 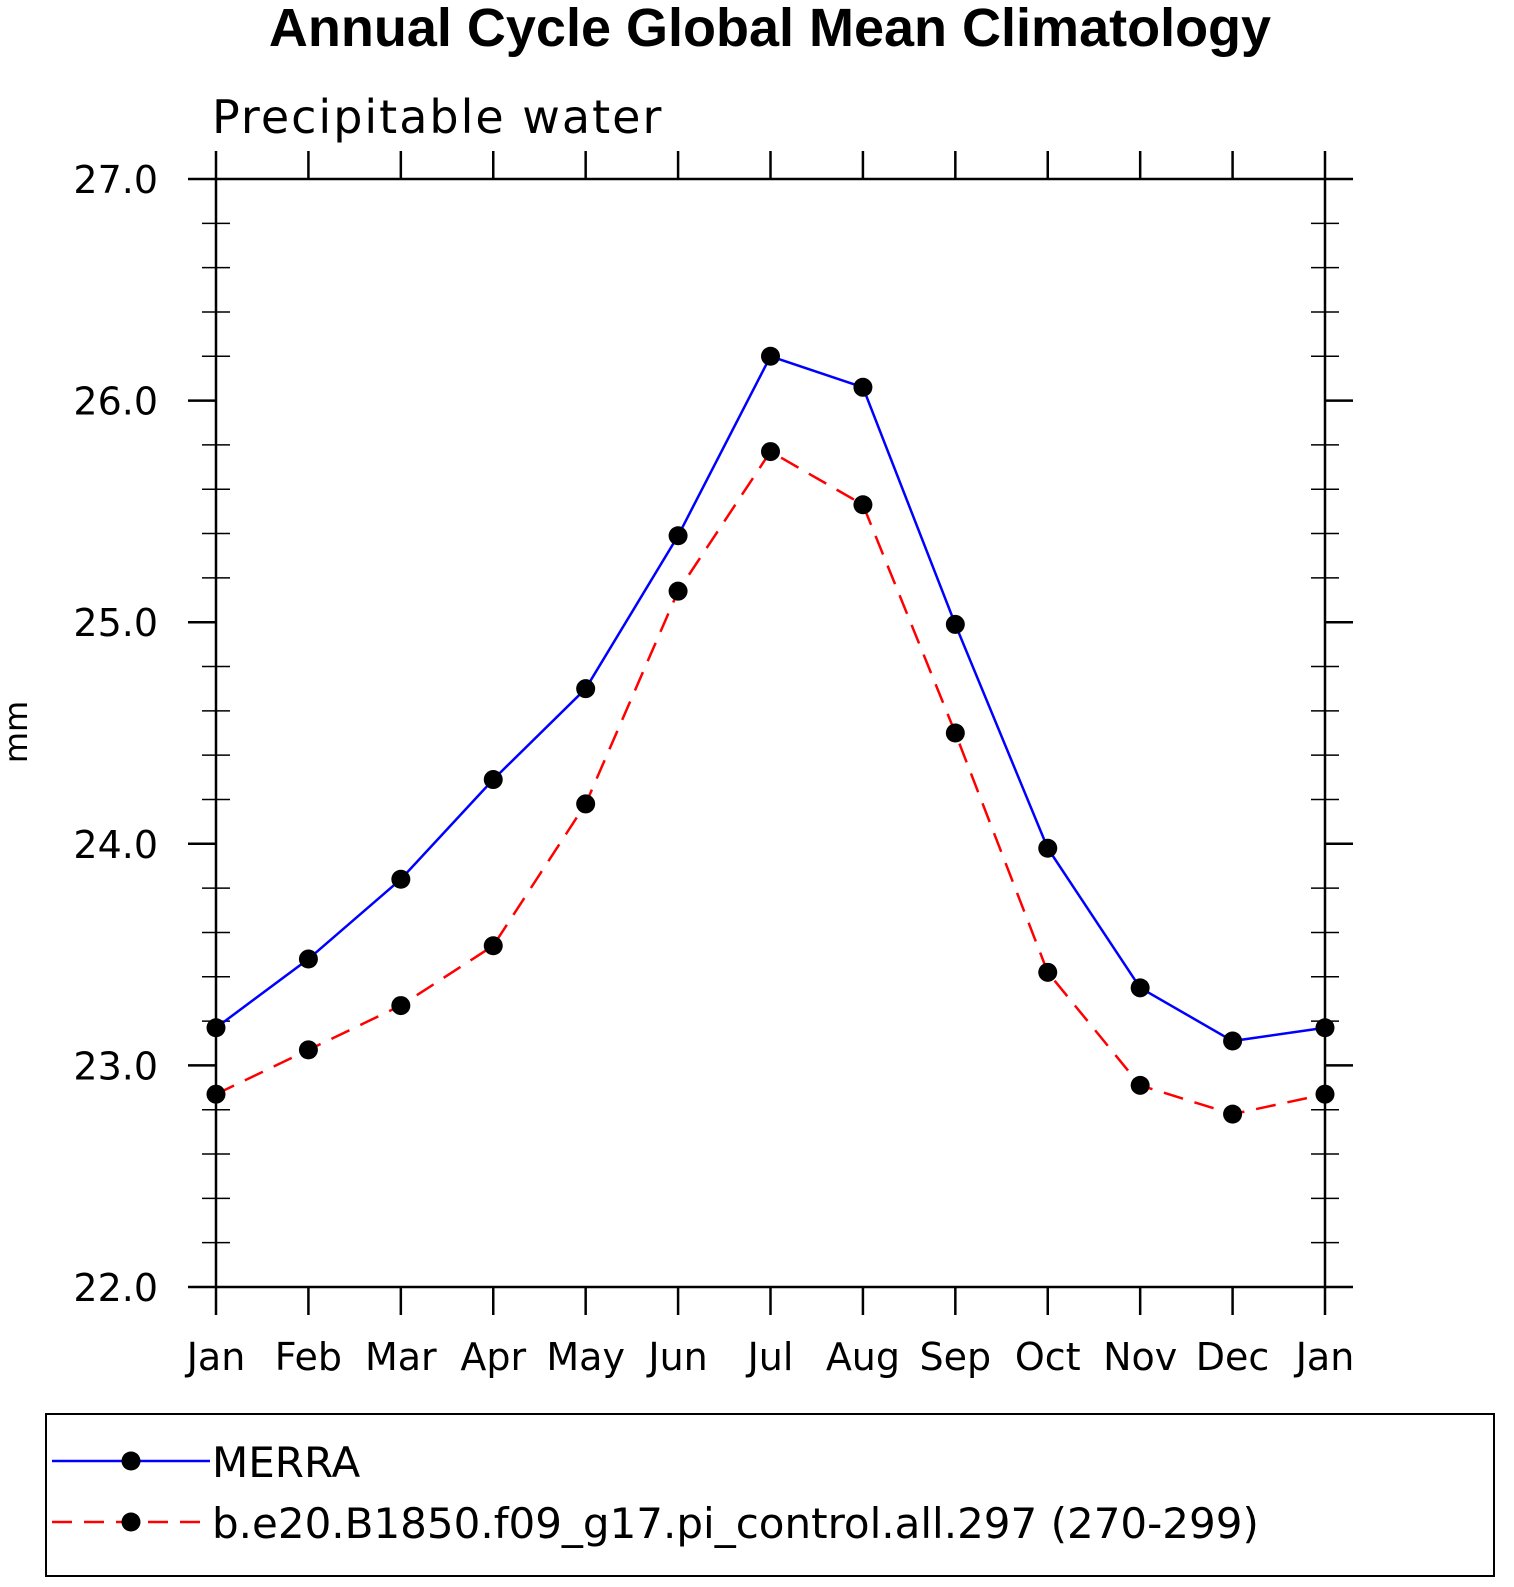 What do you see at coordinates (770, 29) in the screenshot?
I see `chart-title: Annual Cycle Global Mean Climatology` at bounding box center [770, 29].